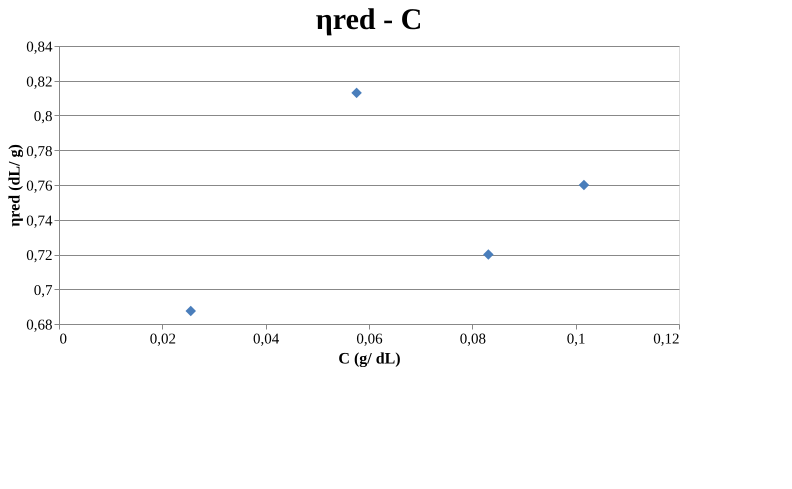 The height and width of the screenshot is (489, 792). Describe the element at coordinates (370, 340) in the screenshot. I see `x-tick-label: 0,06` at that location.